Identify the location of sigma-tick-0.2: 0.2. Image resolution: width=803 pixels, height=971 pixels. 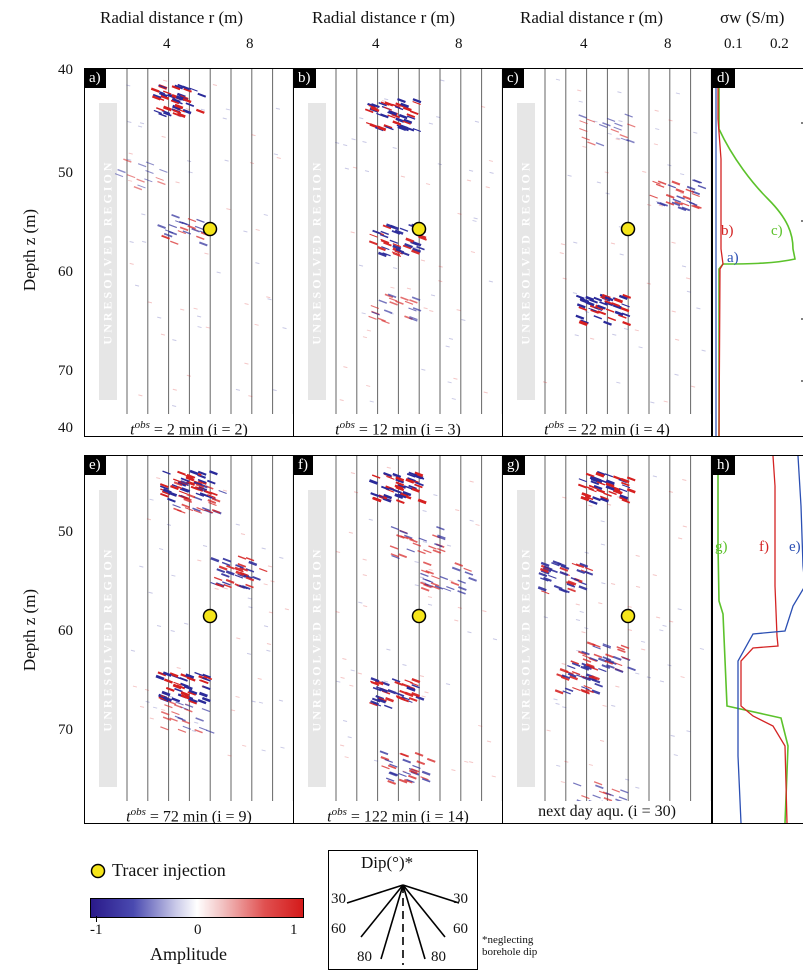
(779, 44).